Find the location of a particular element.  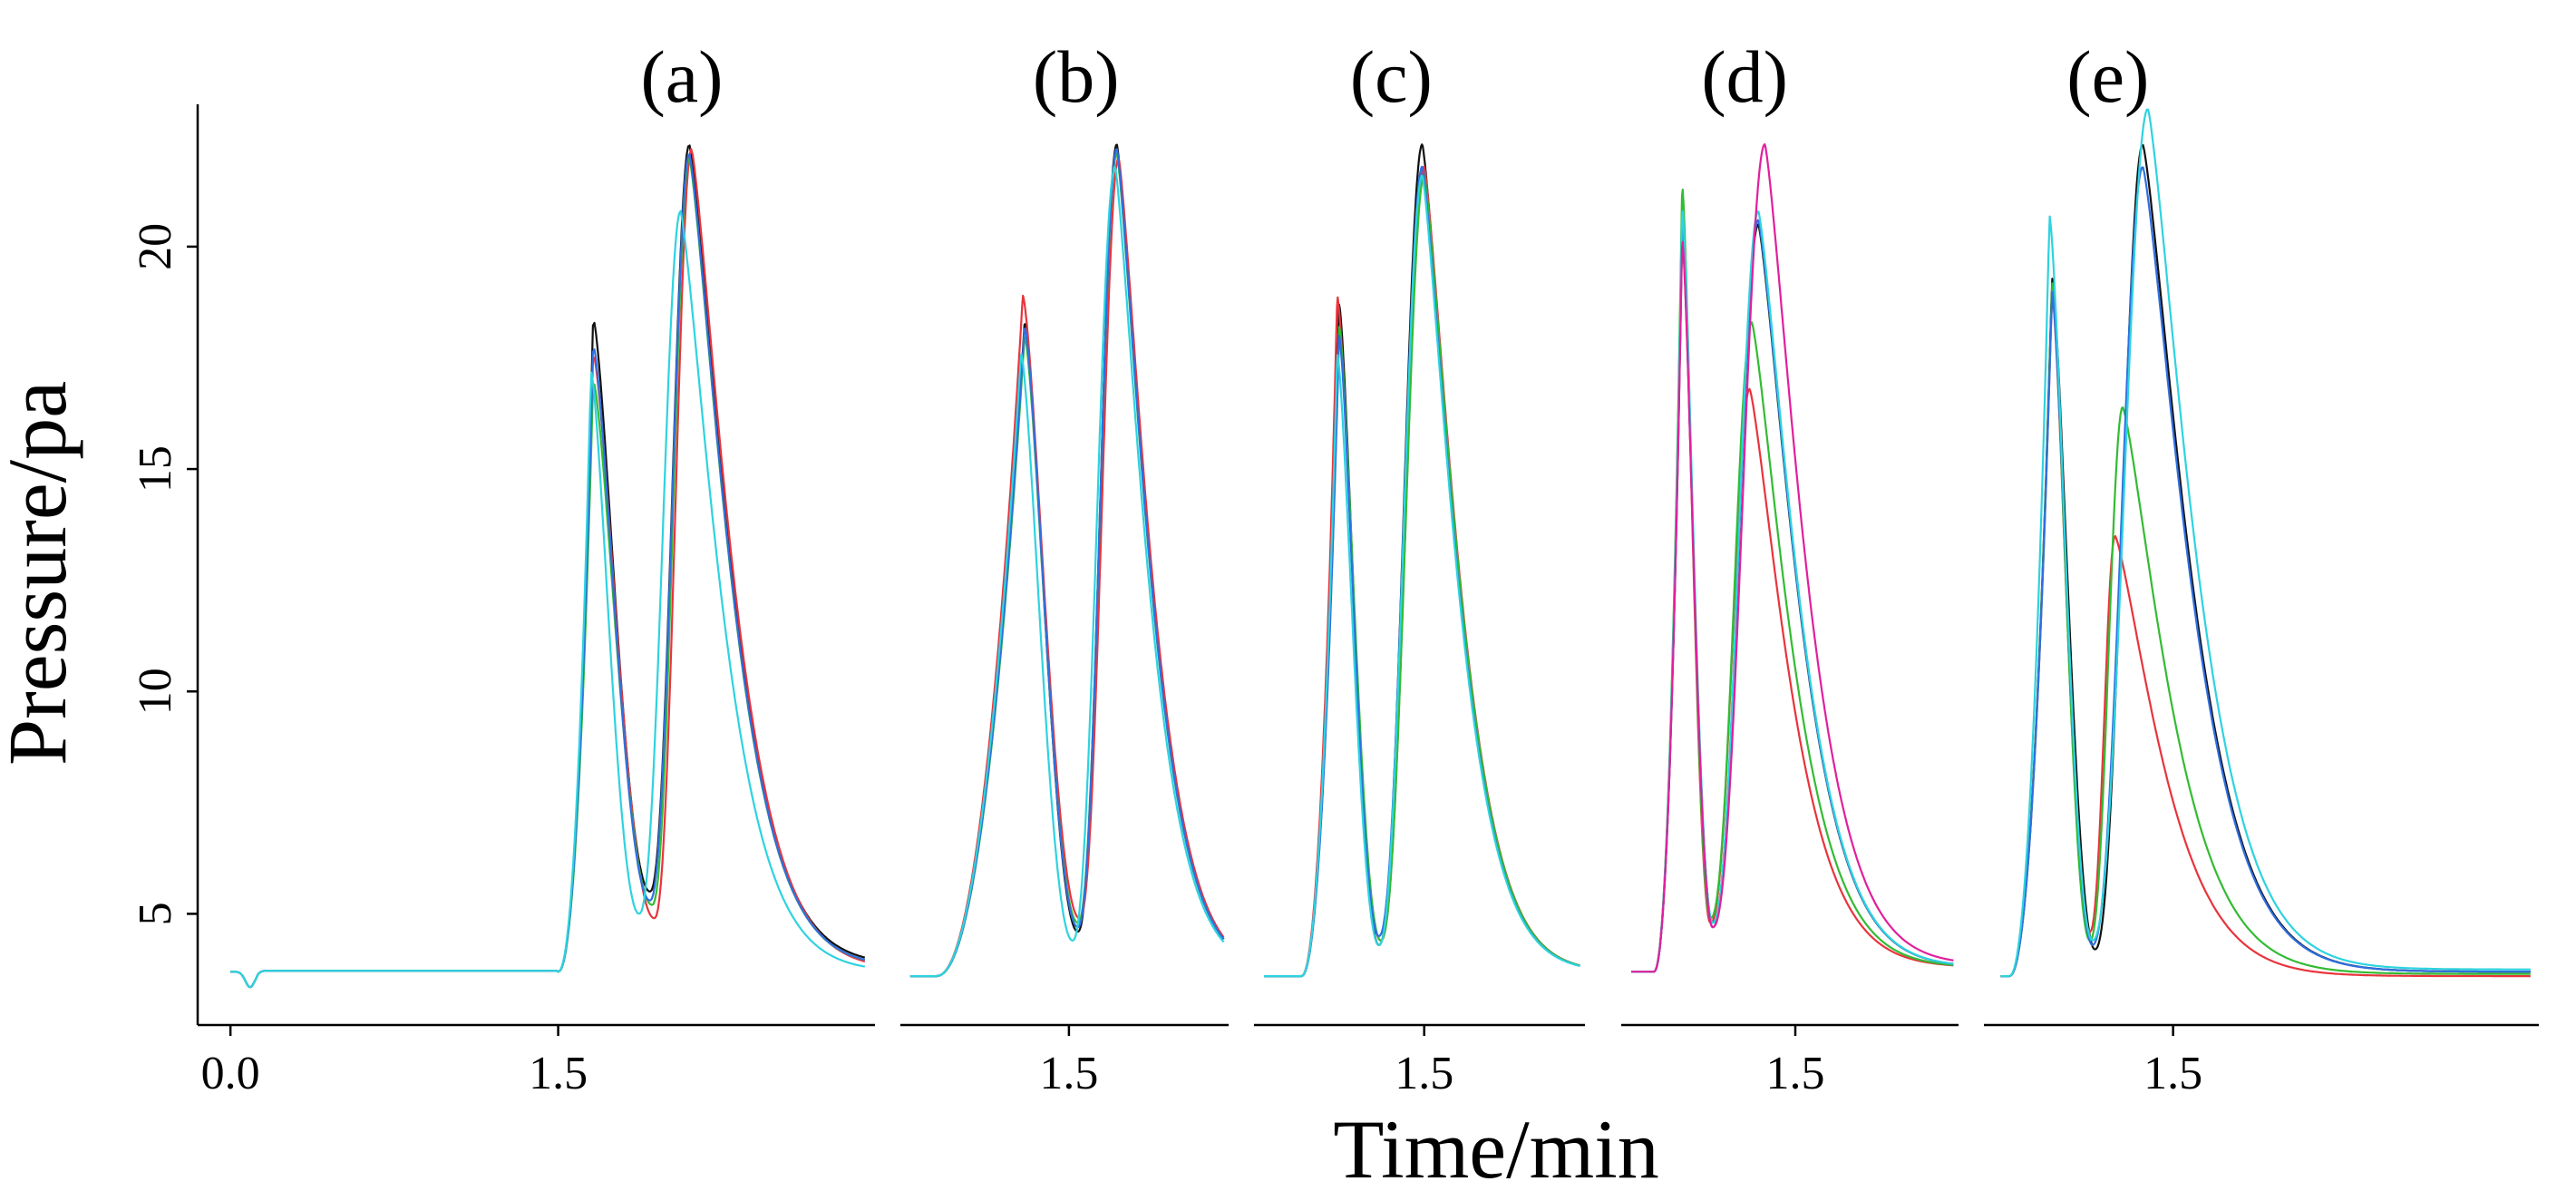

panel-d: 1.5 (d) is located at coordinates (1790, 567).